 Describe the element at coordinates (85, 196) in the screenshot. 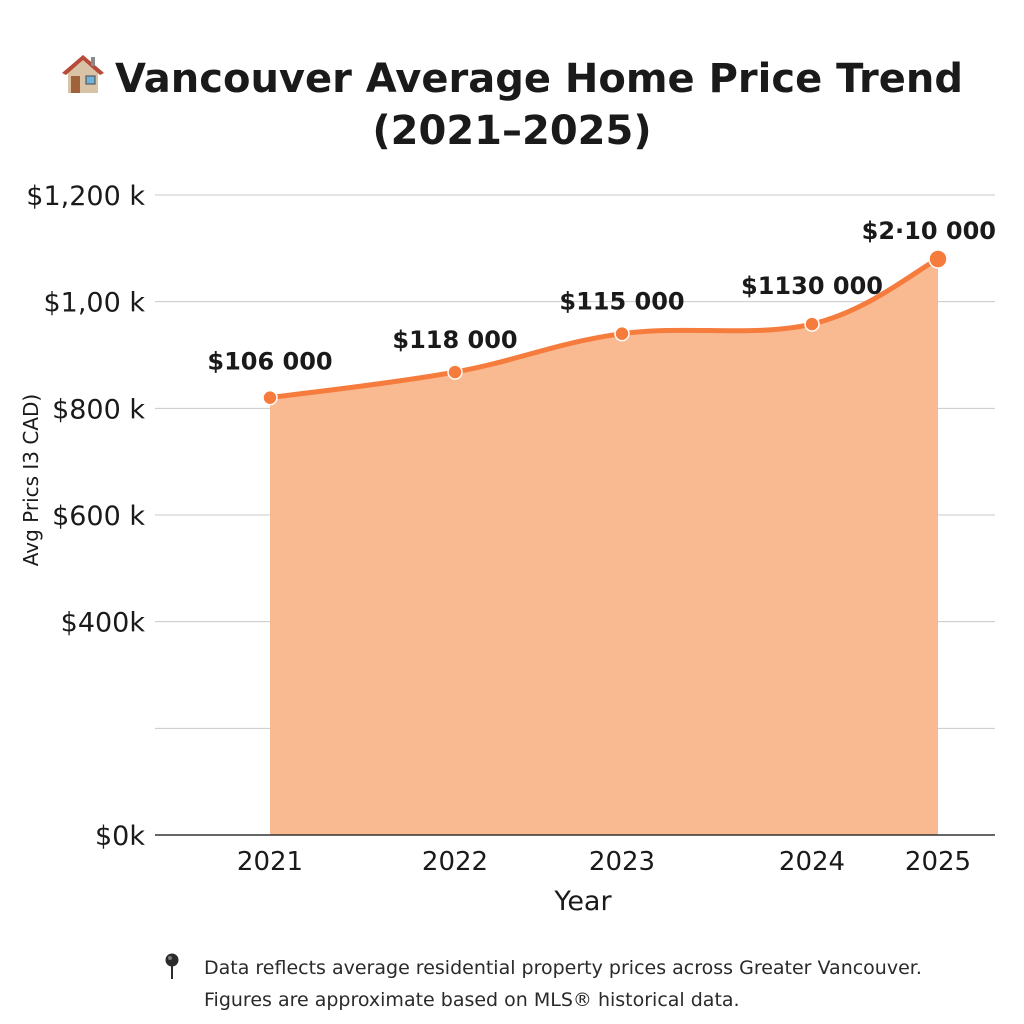

I see `y-tick-label: $1,200 k` at that location.